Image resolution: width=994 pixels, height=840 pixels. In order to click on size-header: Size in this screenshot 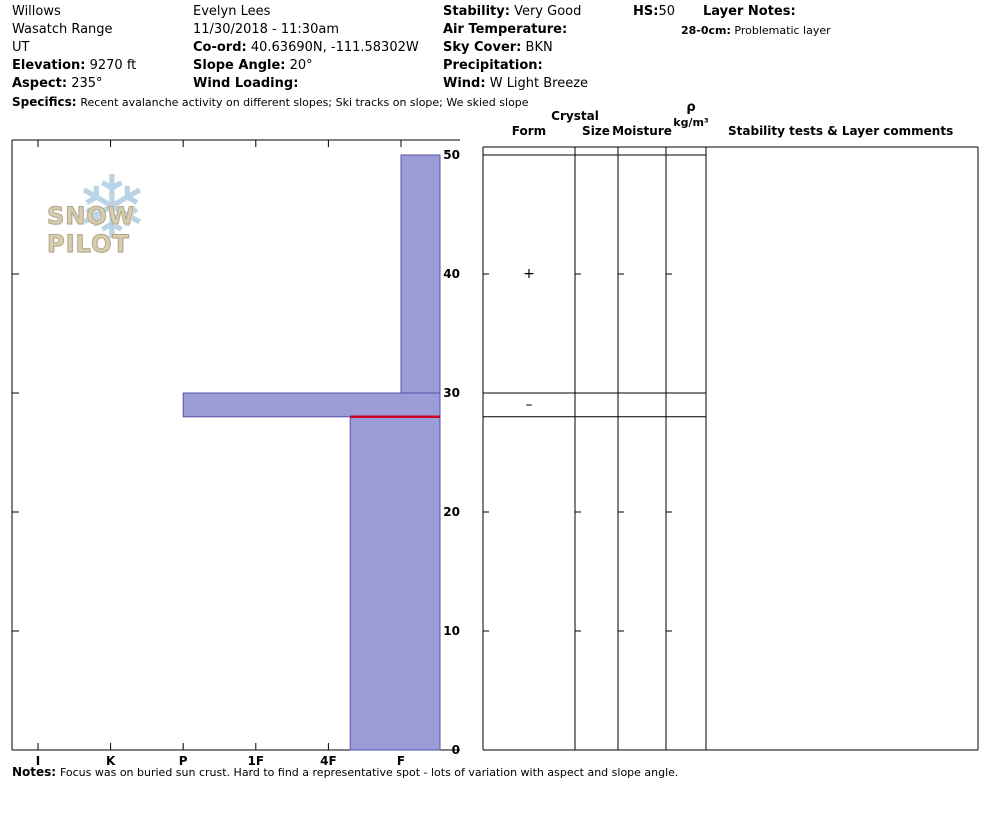, I will do `click(596, 131)`.